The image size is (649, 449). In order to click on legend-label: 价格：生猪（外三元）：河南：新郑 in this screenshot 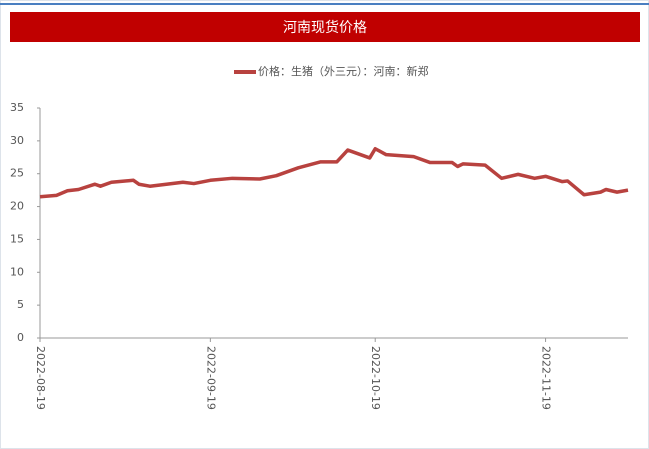, I will do `click(343, 71)`.